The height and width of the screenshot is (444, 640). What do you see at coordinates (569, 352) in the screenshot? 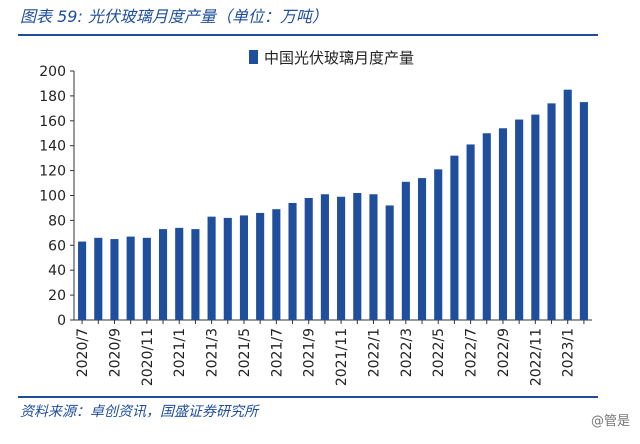
I see `x-tick-label: 2023/1` at bounding box center [569, 352].